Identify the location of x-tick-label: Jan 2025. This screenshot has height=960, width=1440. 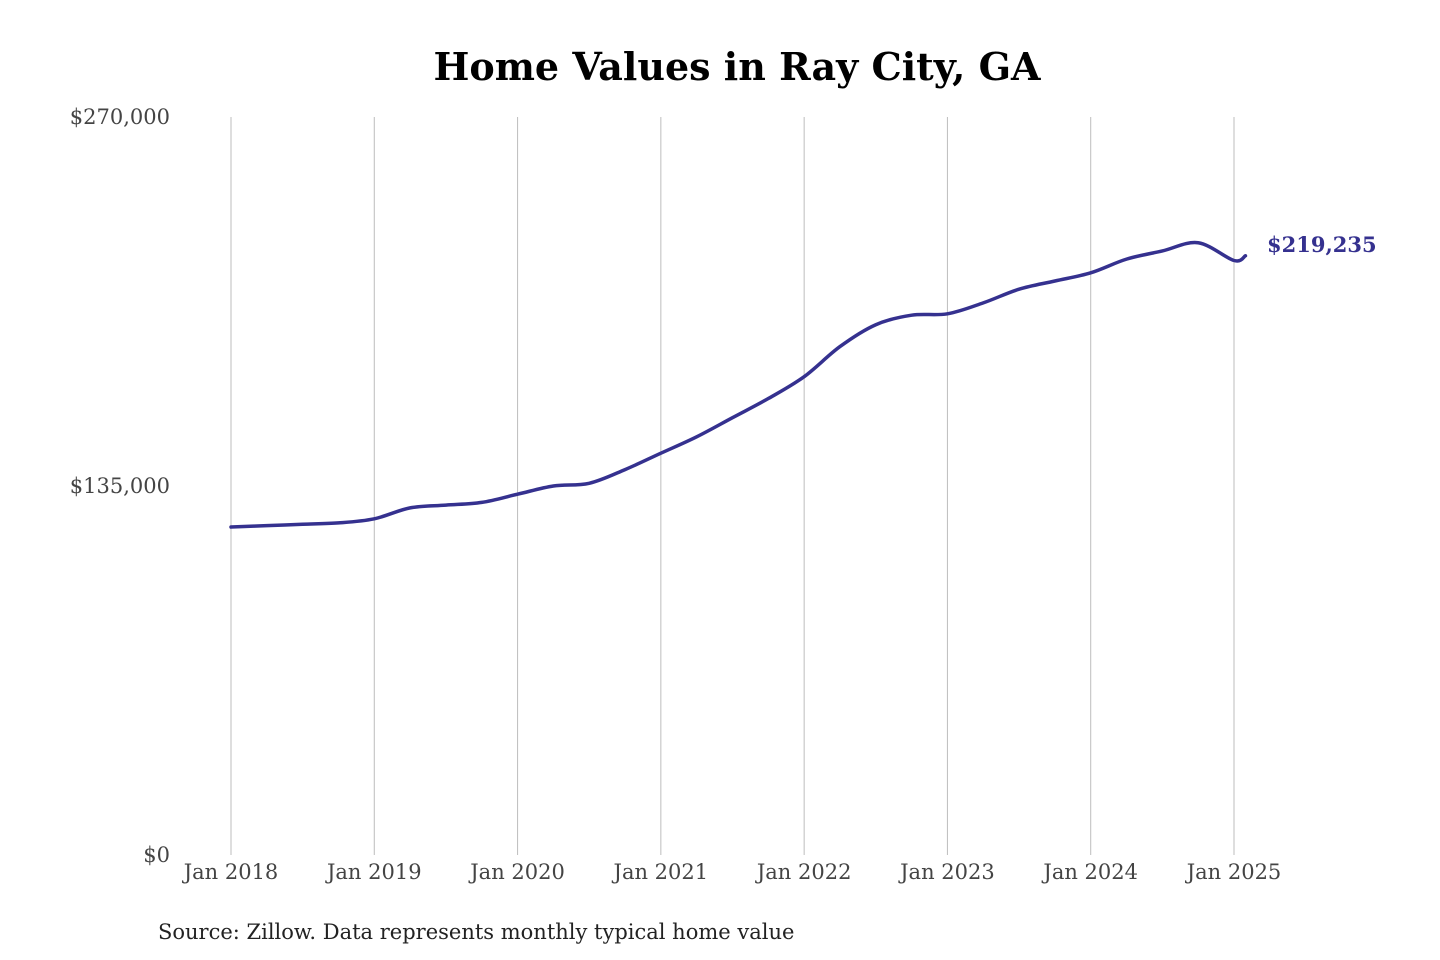
(1233, 872).